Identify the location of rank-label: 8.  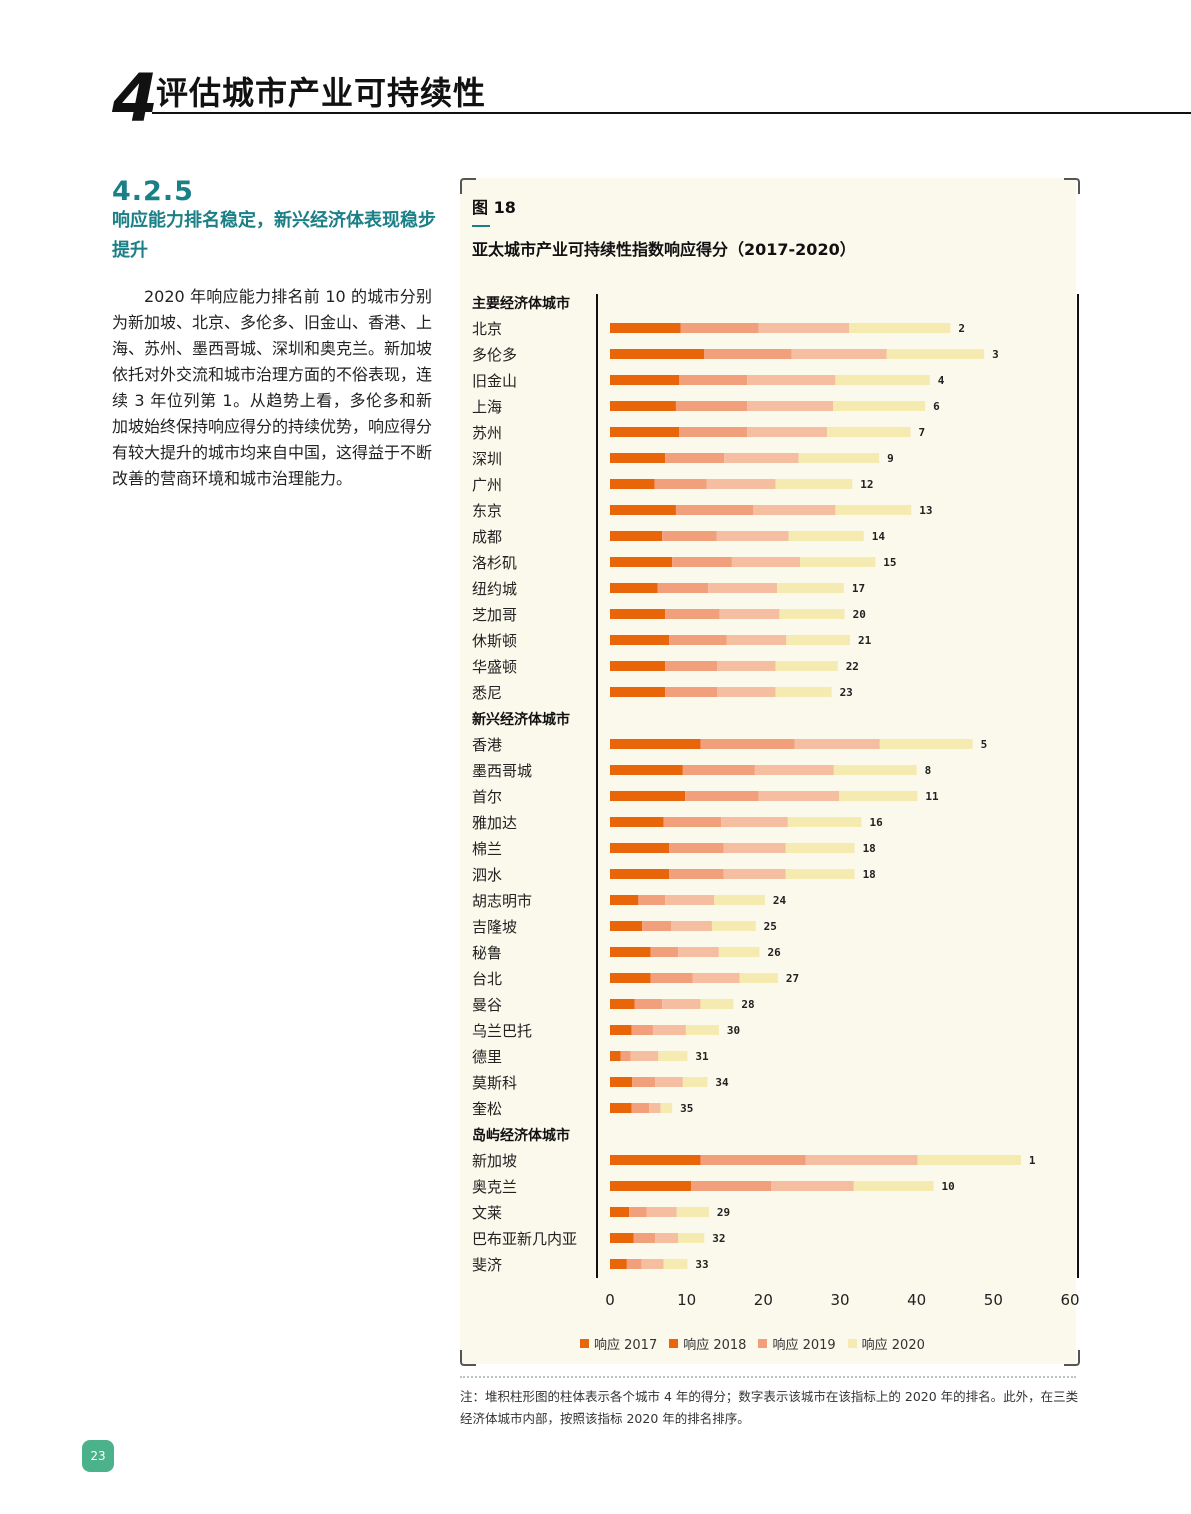
(928, 770).